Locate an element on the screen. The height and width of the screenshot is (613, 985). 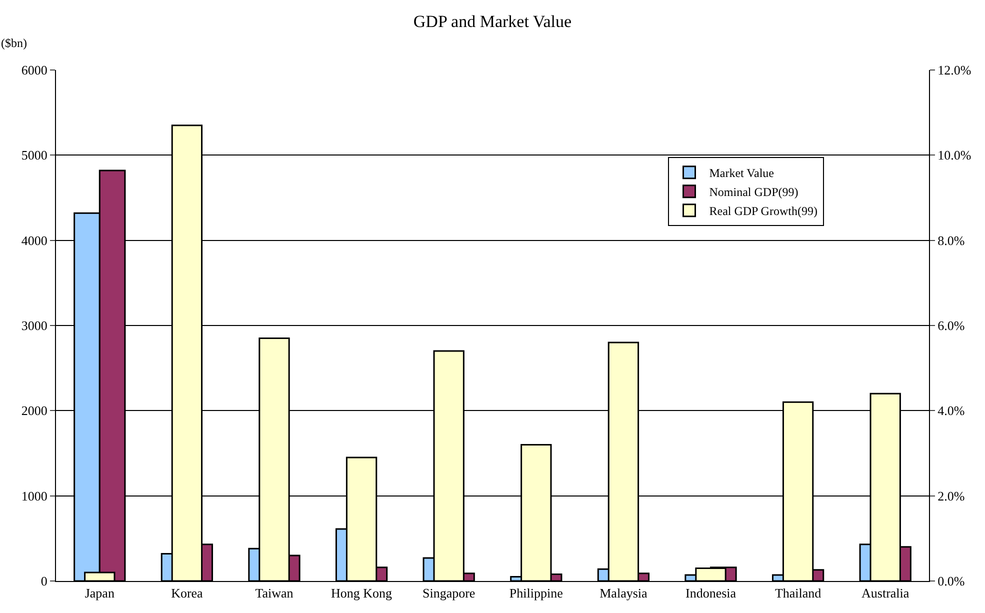
y-tick-label: 0 is located at coordinates (44, 581).